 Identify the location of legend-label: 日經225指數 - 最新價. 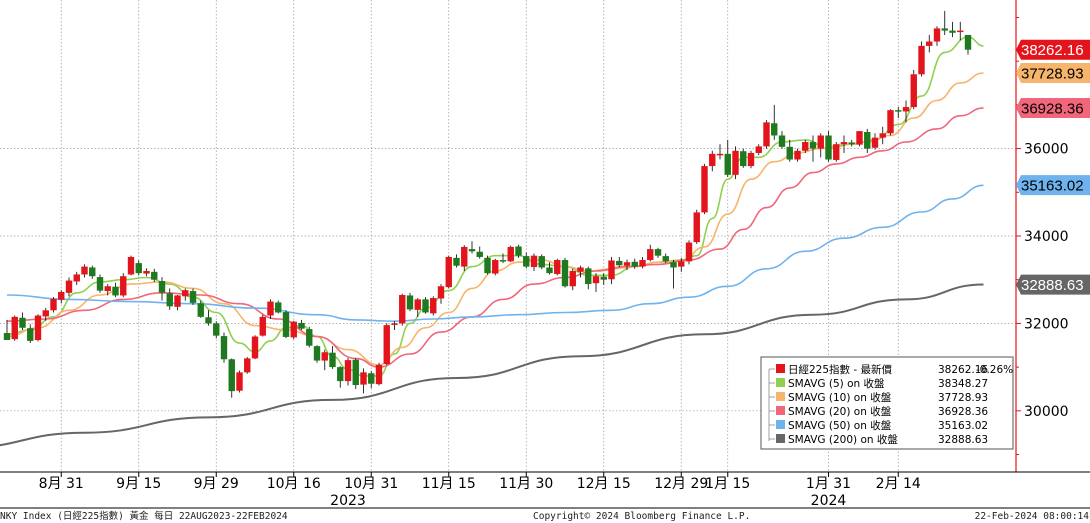
(840, 369).